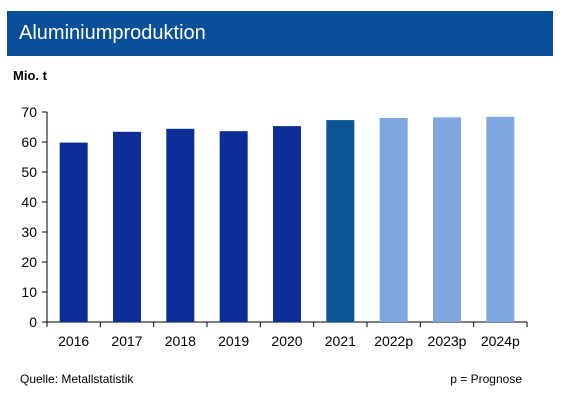 This screenshot has height=404, width=564. What do you see at coordinates (33, 322) in the screenshot?
I see `y-tick-label: 0` at bounding box center [33, 322].